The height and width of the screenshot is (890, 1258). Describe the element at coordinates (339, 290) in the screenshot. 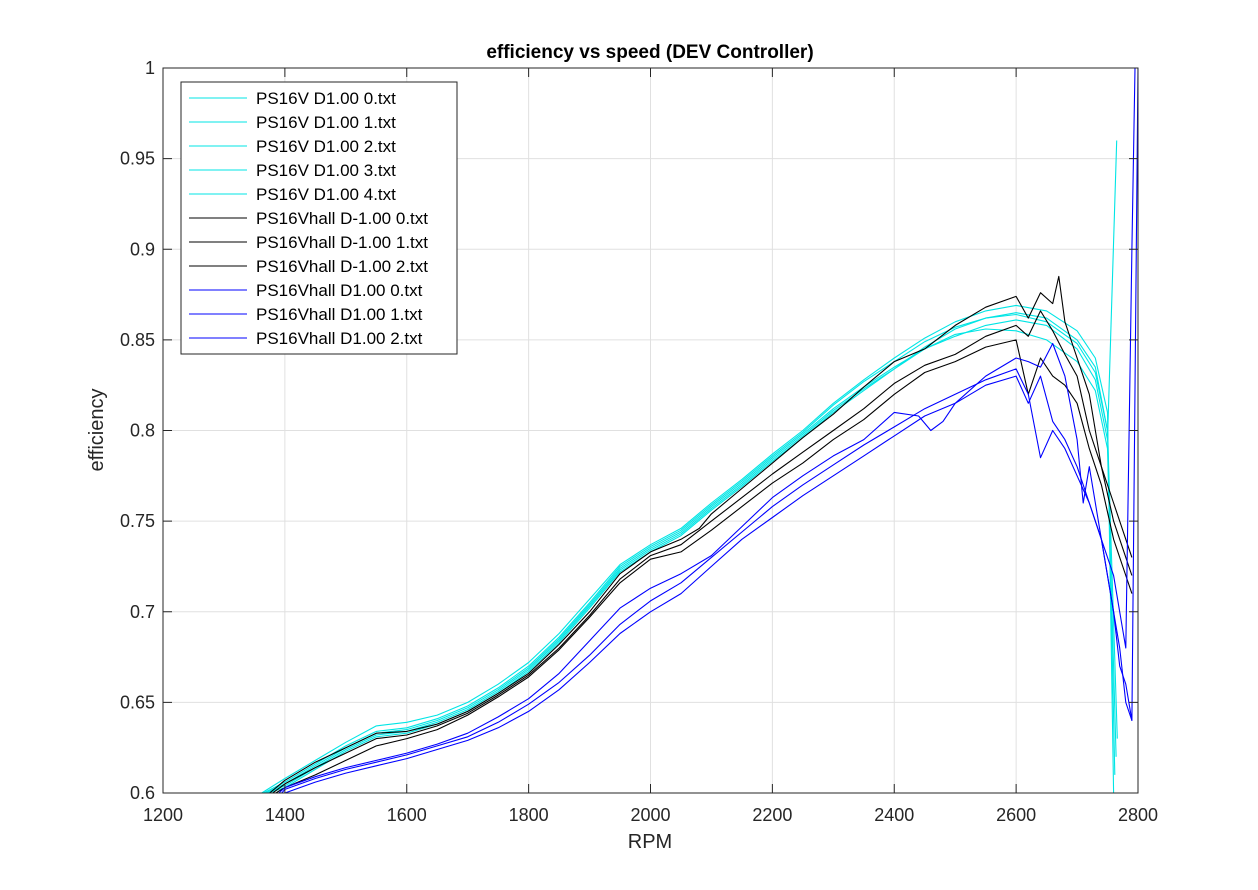

I see `legend-entry: PS16Vhall D1.00 0.txt` at that location.